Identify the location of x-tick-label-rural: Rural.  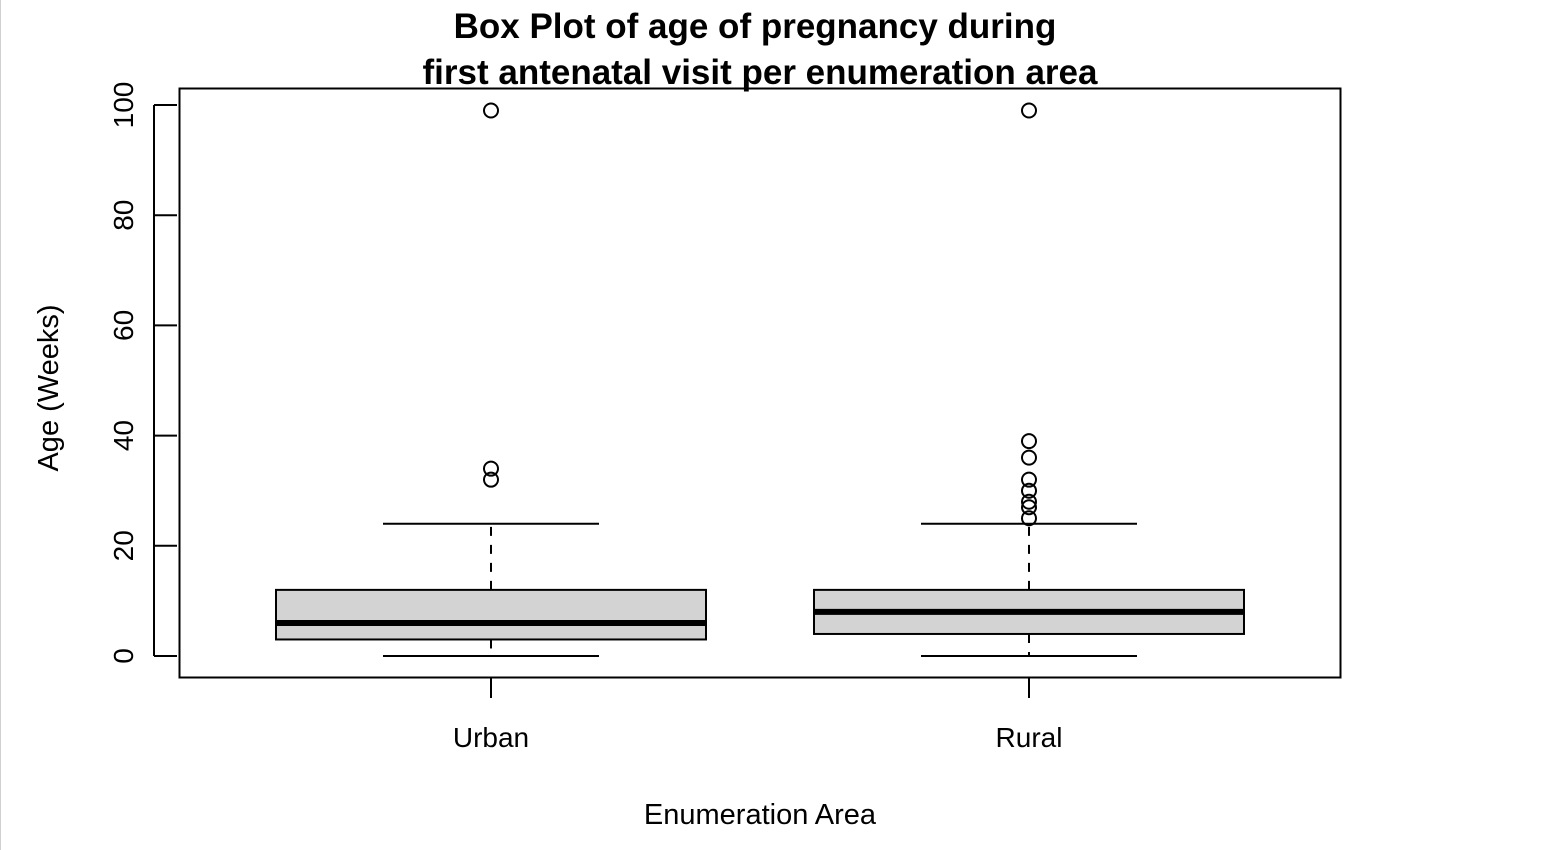
(1029, 737).